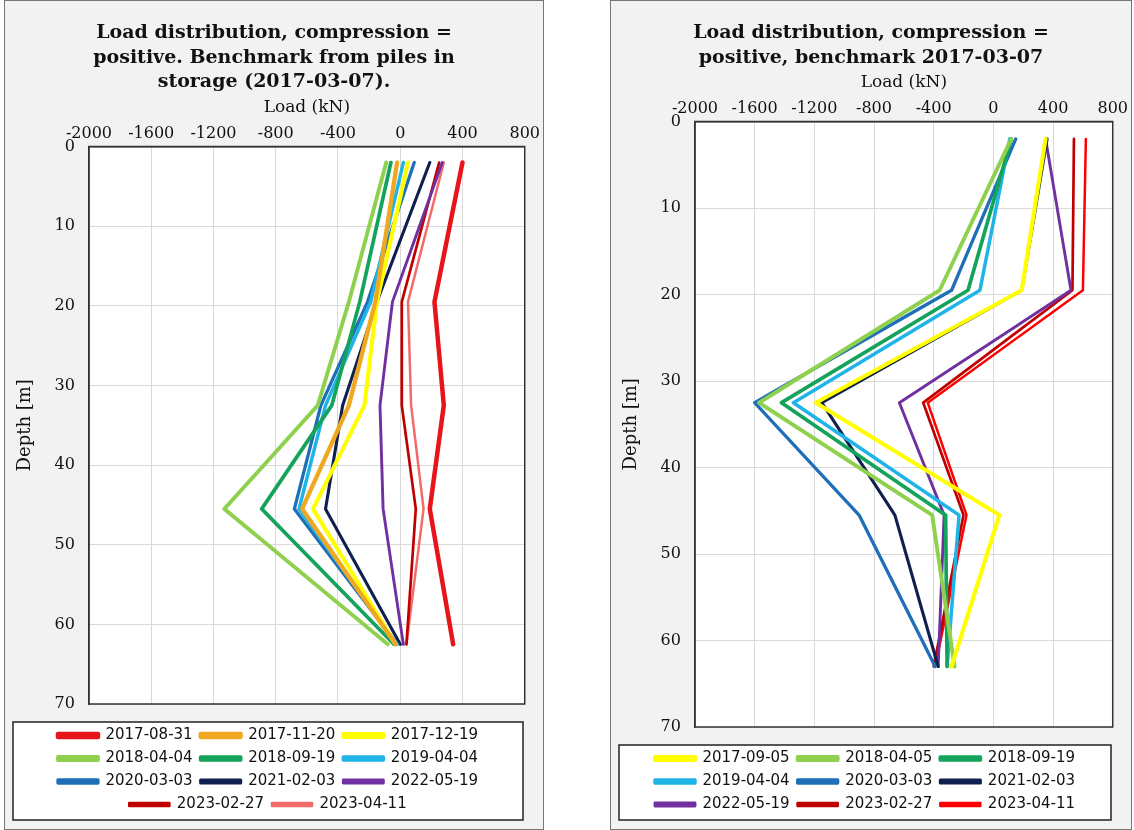 The width and height of the screenshot is (1134, 830). Describe the element at coordinates (149, 757) in the screenshot. I see `legend-label: 2018-04-04` at that location.